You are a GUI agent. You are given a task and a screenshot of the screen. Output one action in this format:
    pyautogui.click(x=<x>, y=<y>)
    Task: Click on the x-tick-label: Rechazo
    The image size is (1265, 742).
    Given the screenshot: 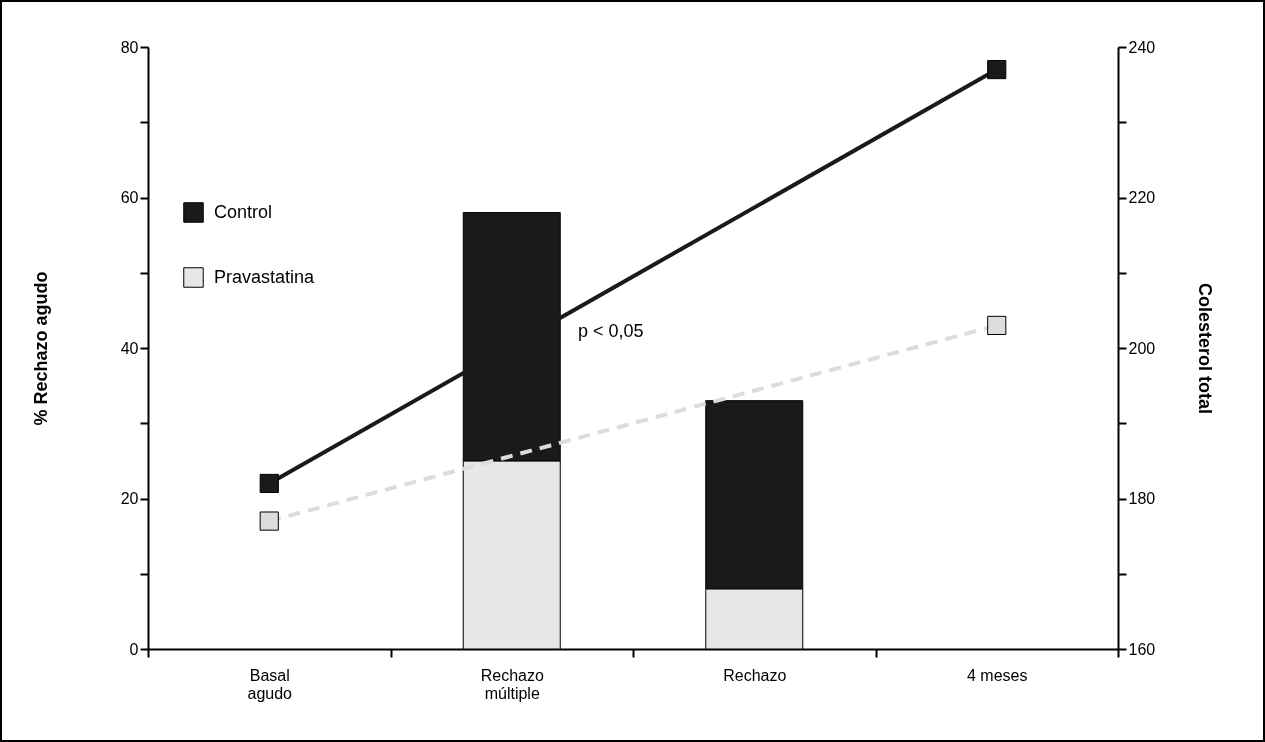 What is the action you would take?
    pyautogui.click(x=755, y=675)
    